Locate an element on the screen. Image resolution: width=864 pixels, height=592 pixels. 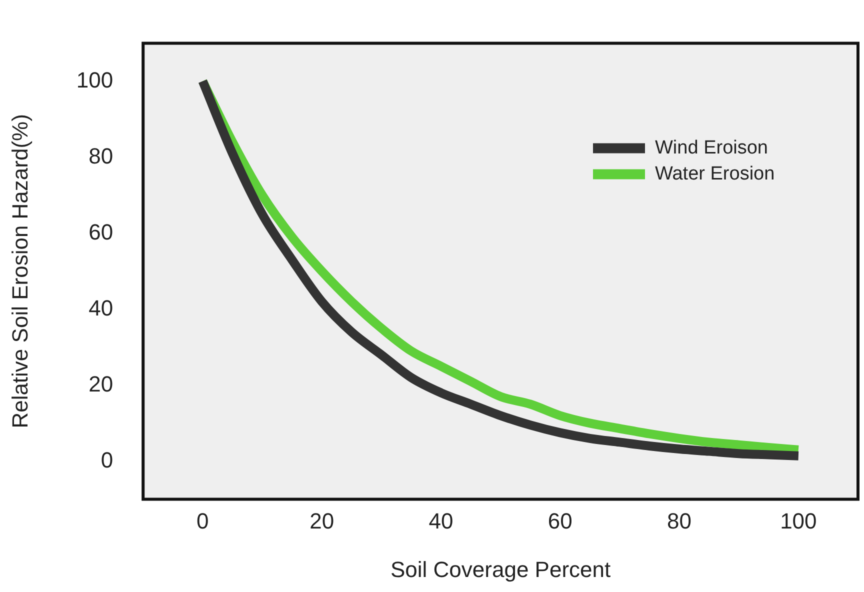
y-tick-label: 0 is located at coordinates (107, 459).